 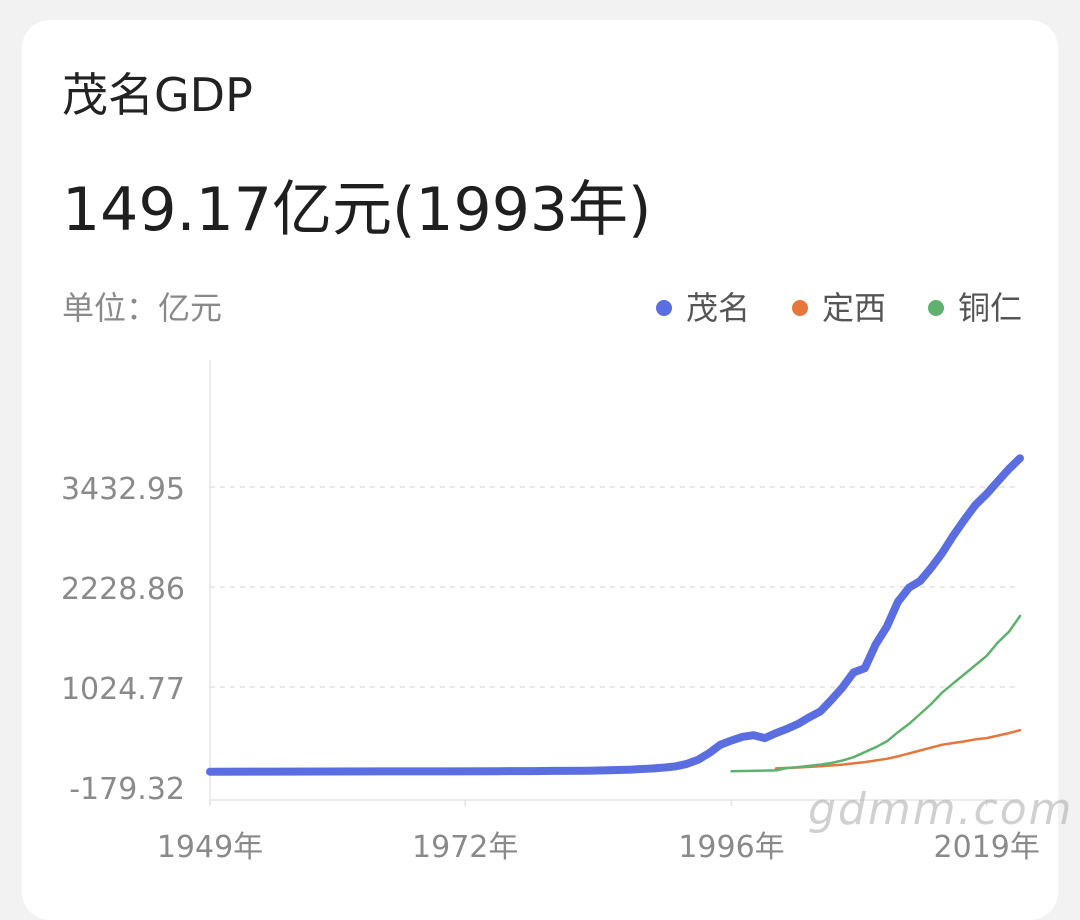 I want to click on headline-value: 149.17亿元(1993年), so click(x=357, y=210).